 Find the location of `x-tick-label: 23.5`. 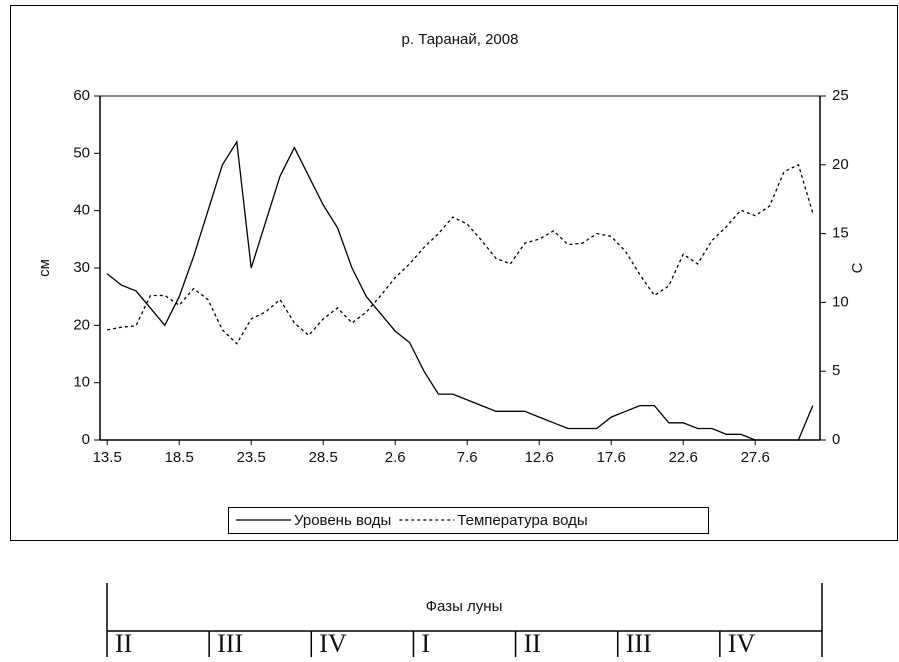

x-tick-label: 23.5 is located at coordinates (251, 457).